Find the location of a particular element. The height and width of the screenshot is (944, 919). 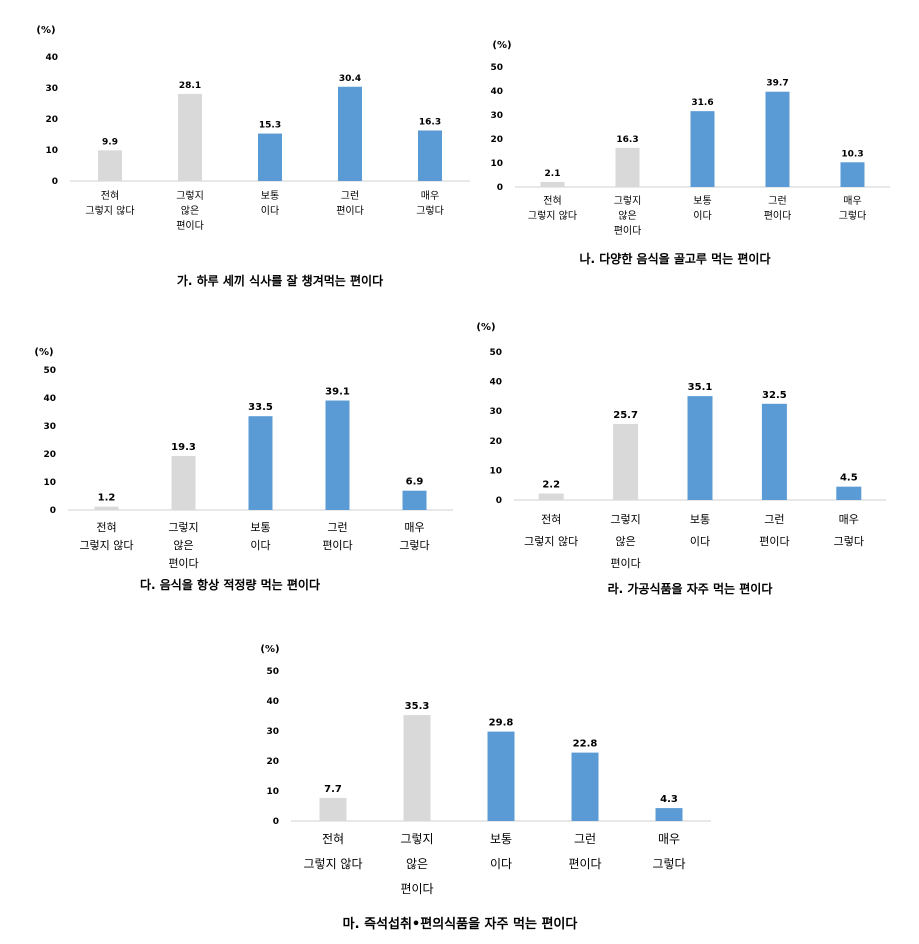

value-label: 28.1 is located at coordinates (190, 86).